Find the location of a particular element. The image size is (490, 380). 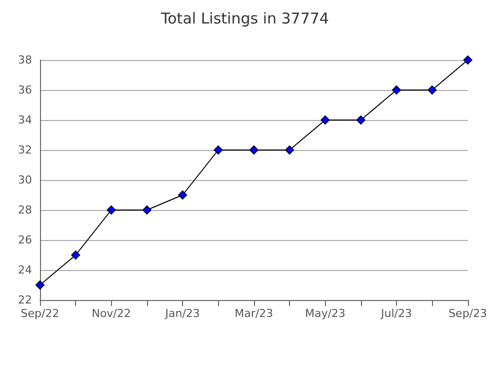

y-tick-label: 36 is located at coordinates (25, 90).